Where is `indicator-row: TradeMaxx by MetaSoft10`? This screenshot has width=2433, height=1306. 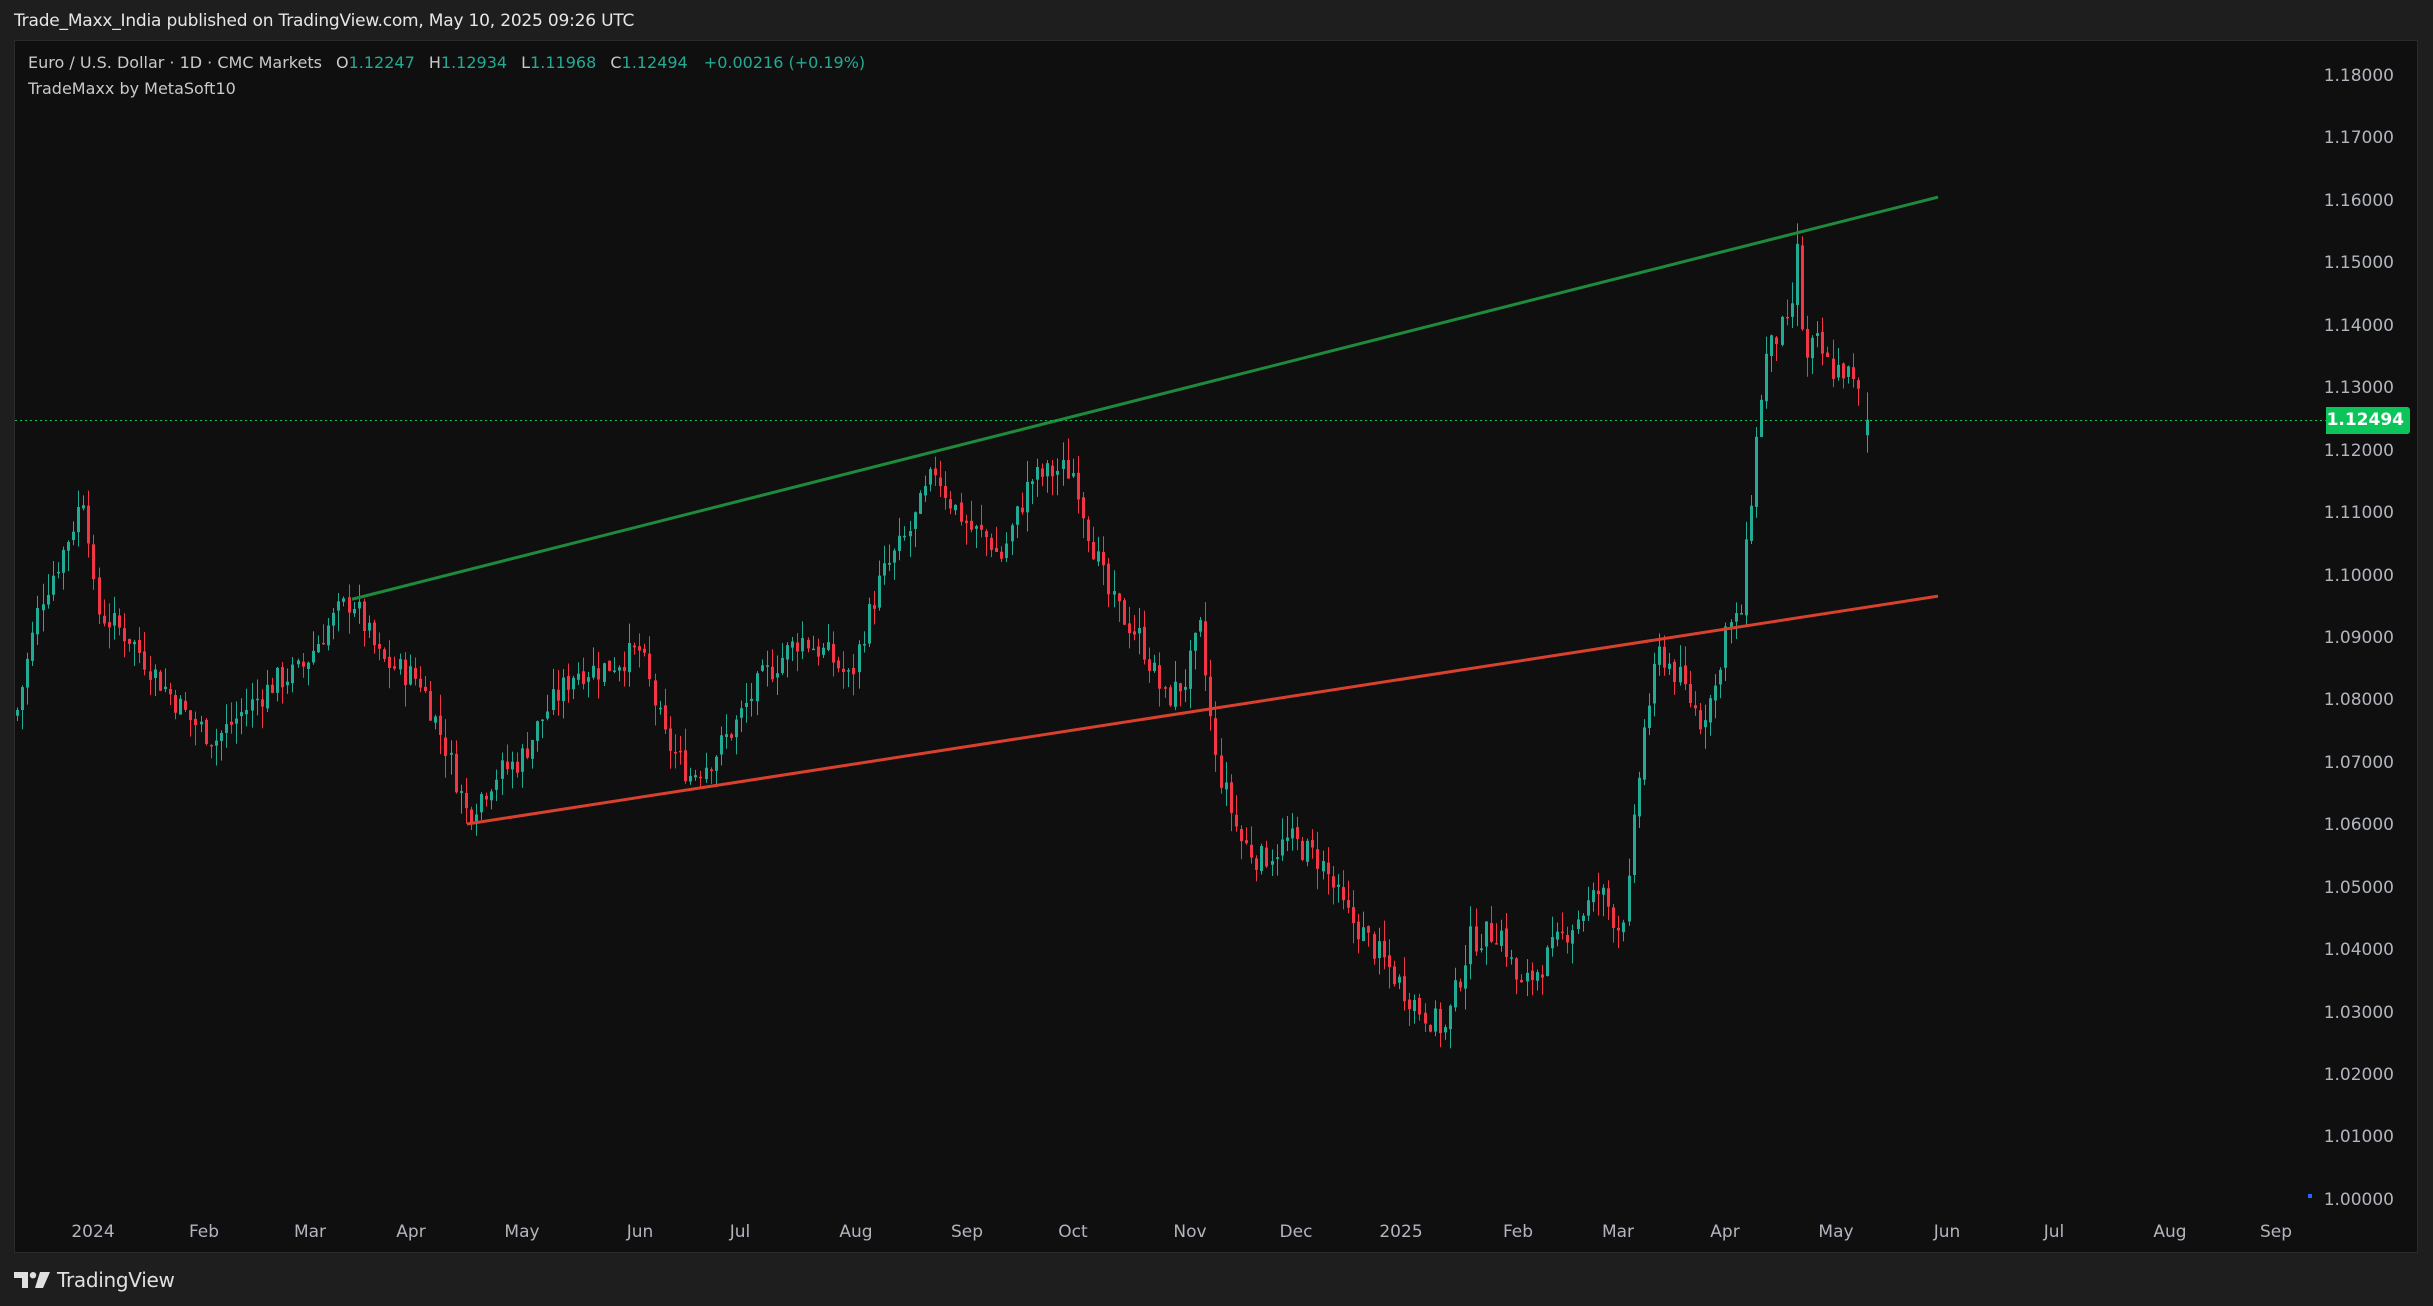
indicator-row: TradeMaxx by MetaSoft10 is located at coordinates (446, 92).